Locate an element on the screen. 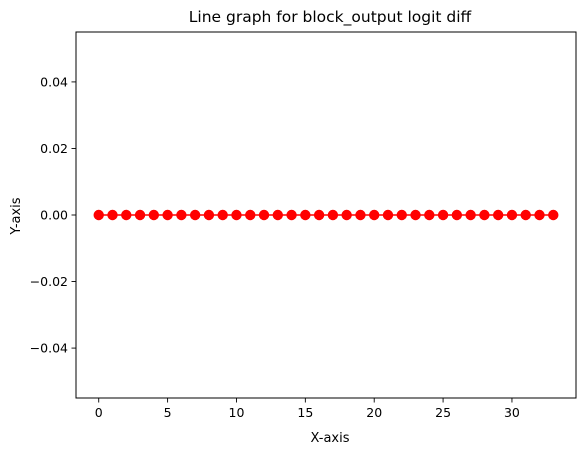 This screenshot has height=455, width=587. y-tick-label: −0.02 is located at coordinates (49, 281).